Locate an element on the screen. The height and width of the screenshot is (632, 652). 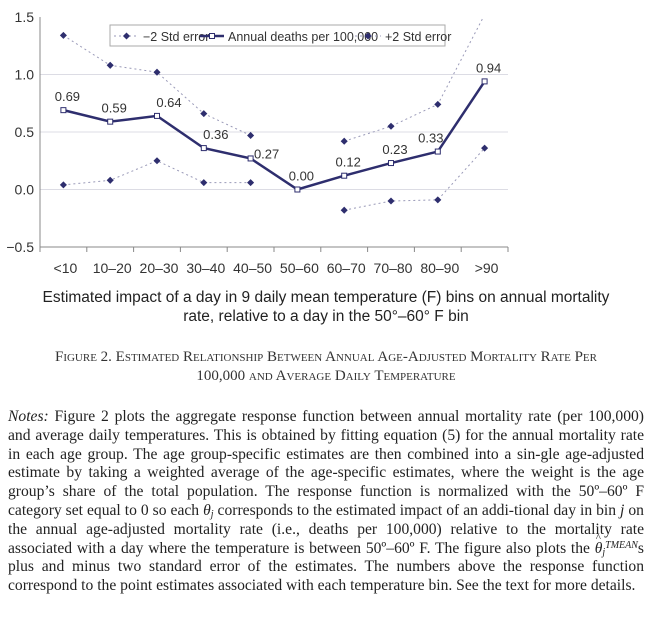
data-label: 0.36 is located at coordinates (215, 134).